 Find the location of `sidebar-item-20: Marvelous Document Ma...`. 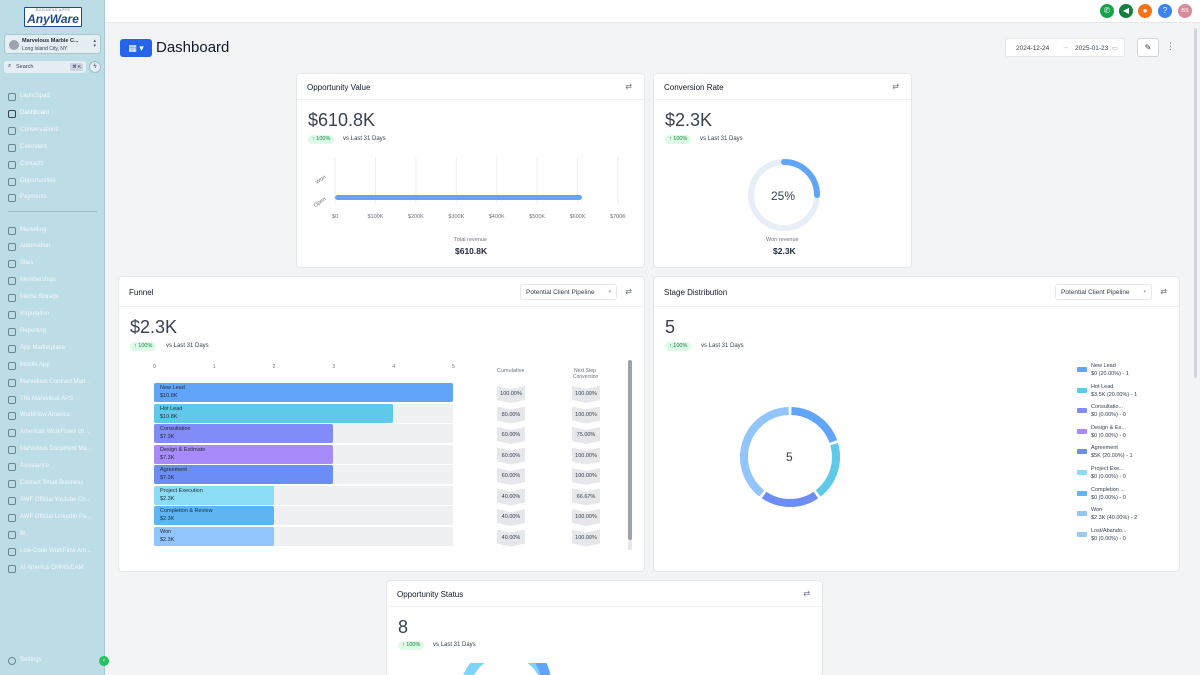

sidebar-item-20: Marvelous Document Ma... is located at coordinates (52, 450).